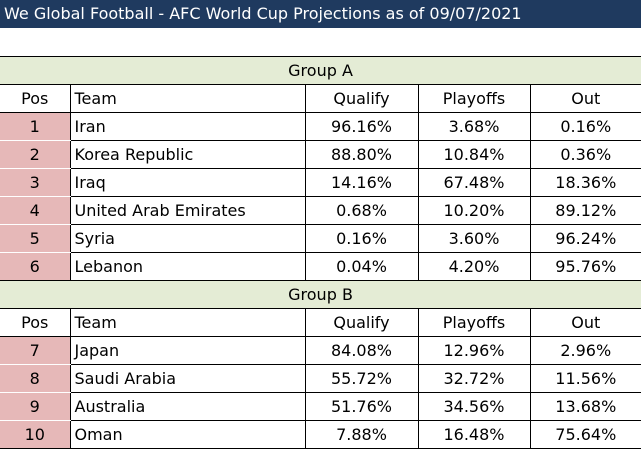 Image resolution: width=641 pixels, height=449 pixels. I want to click on out-cell: 11.56%, so click(585, 378).